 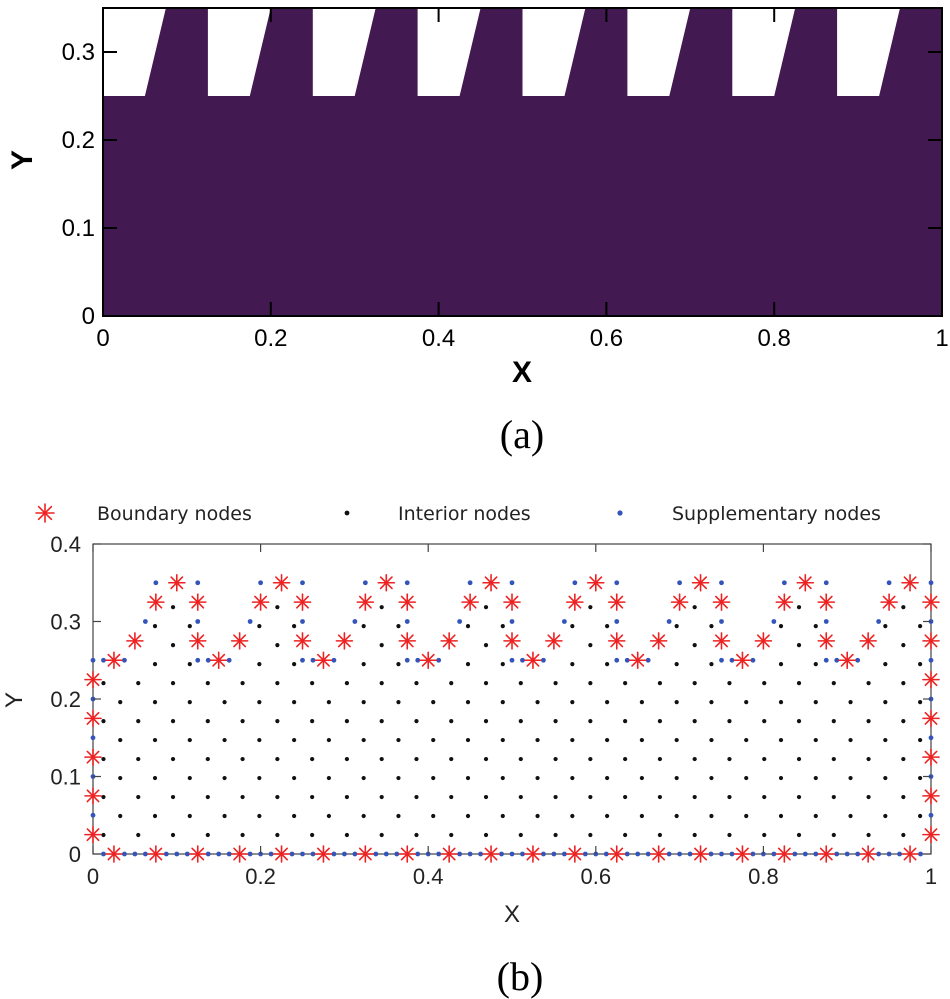 I want to click on legend-item-interior-nodes: Interior nodes, so click(x=437, y=514).